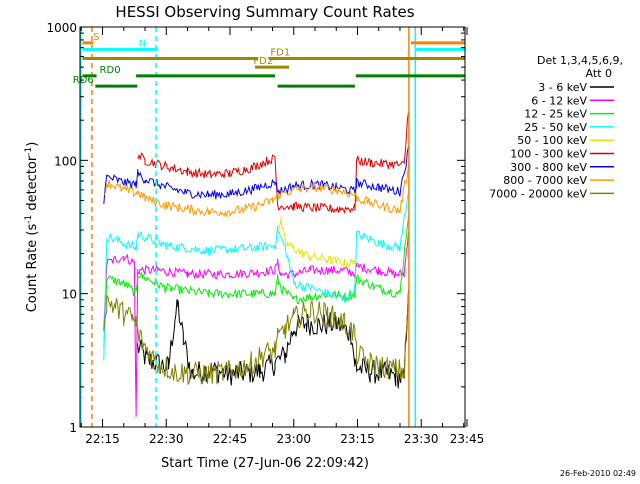  What do you see at coordinates (102, 439) in the screenshot?
I see `x-tick-label-2215: 22:15` at bounding box center [102, 439].